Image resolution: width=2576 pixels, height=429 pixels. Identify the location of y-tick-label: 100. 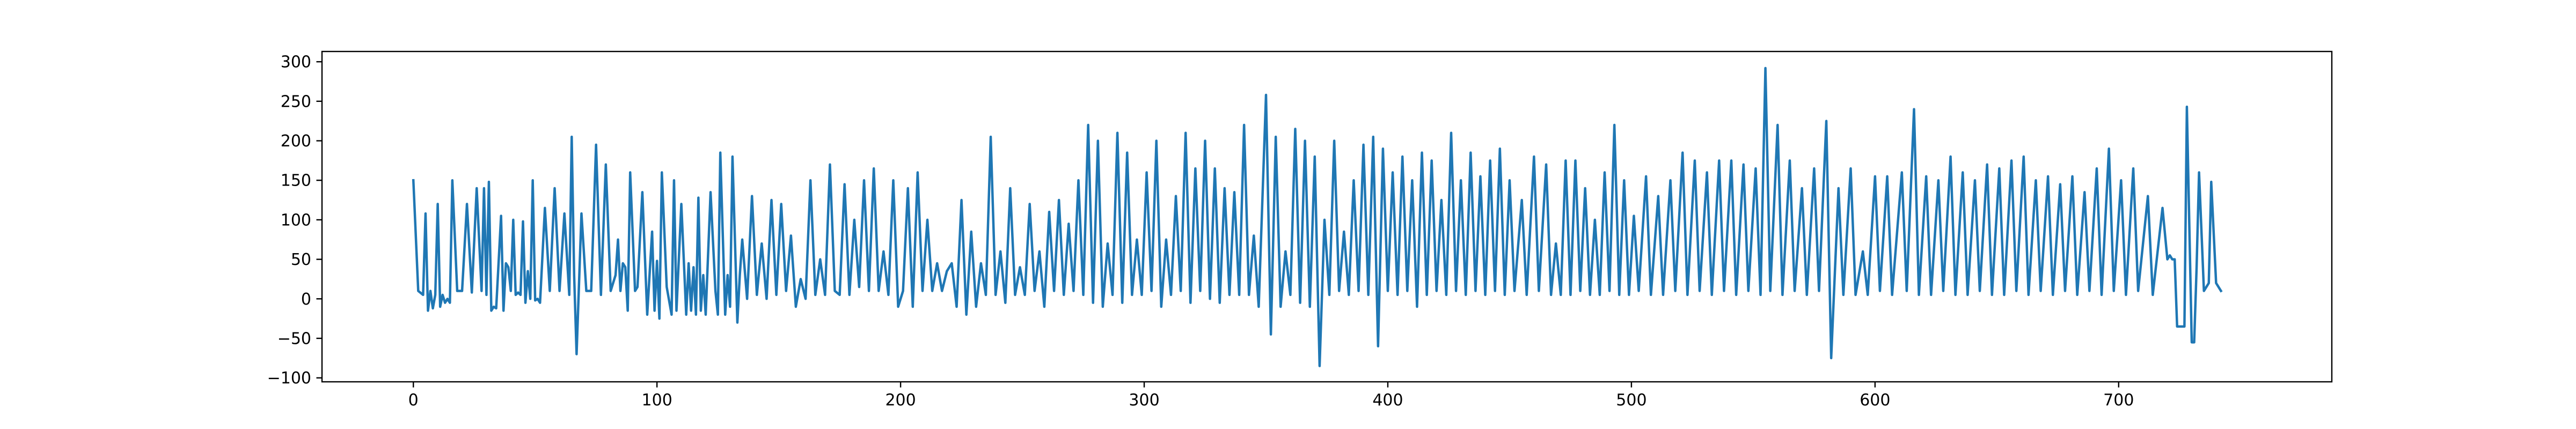
(296, 220).